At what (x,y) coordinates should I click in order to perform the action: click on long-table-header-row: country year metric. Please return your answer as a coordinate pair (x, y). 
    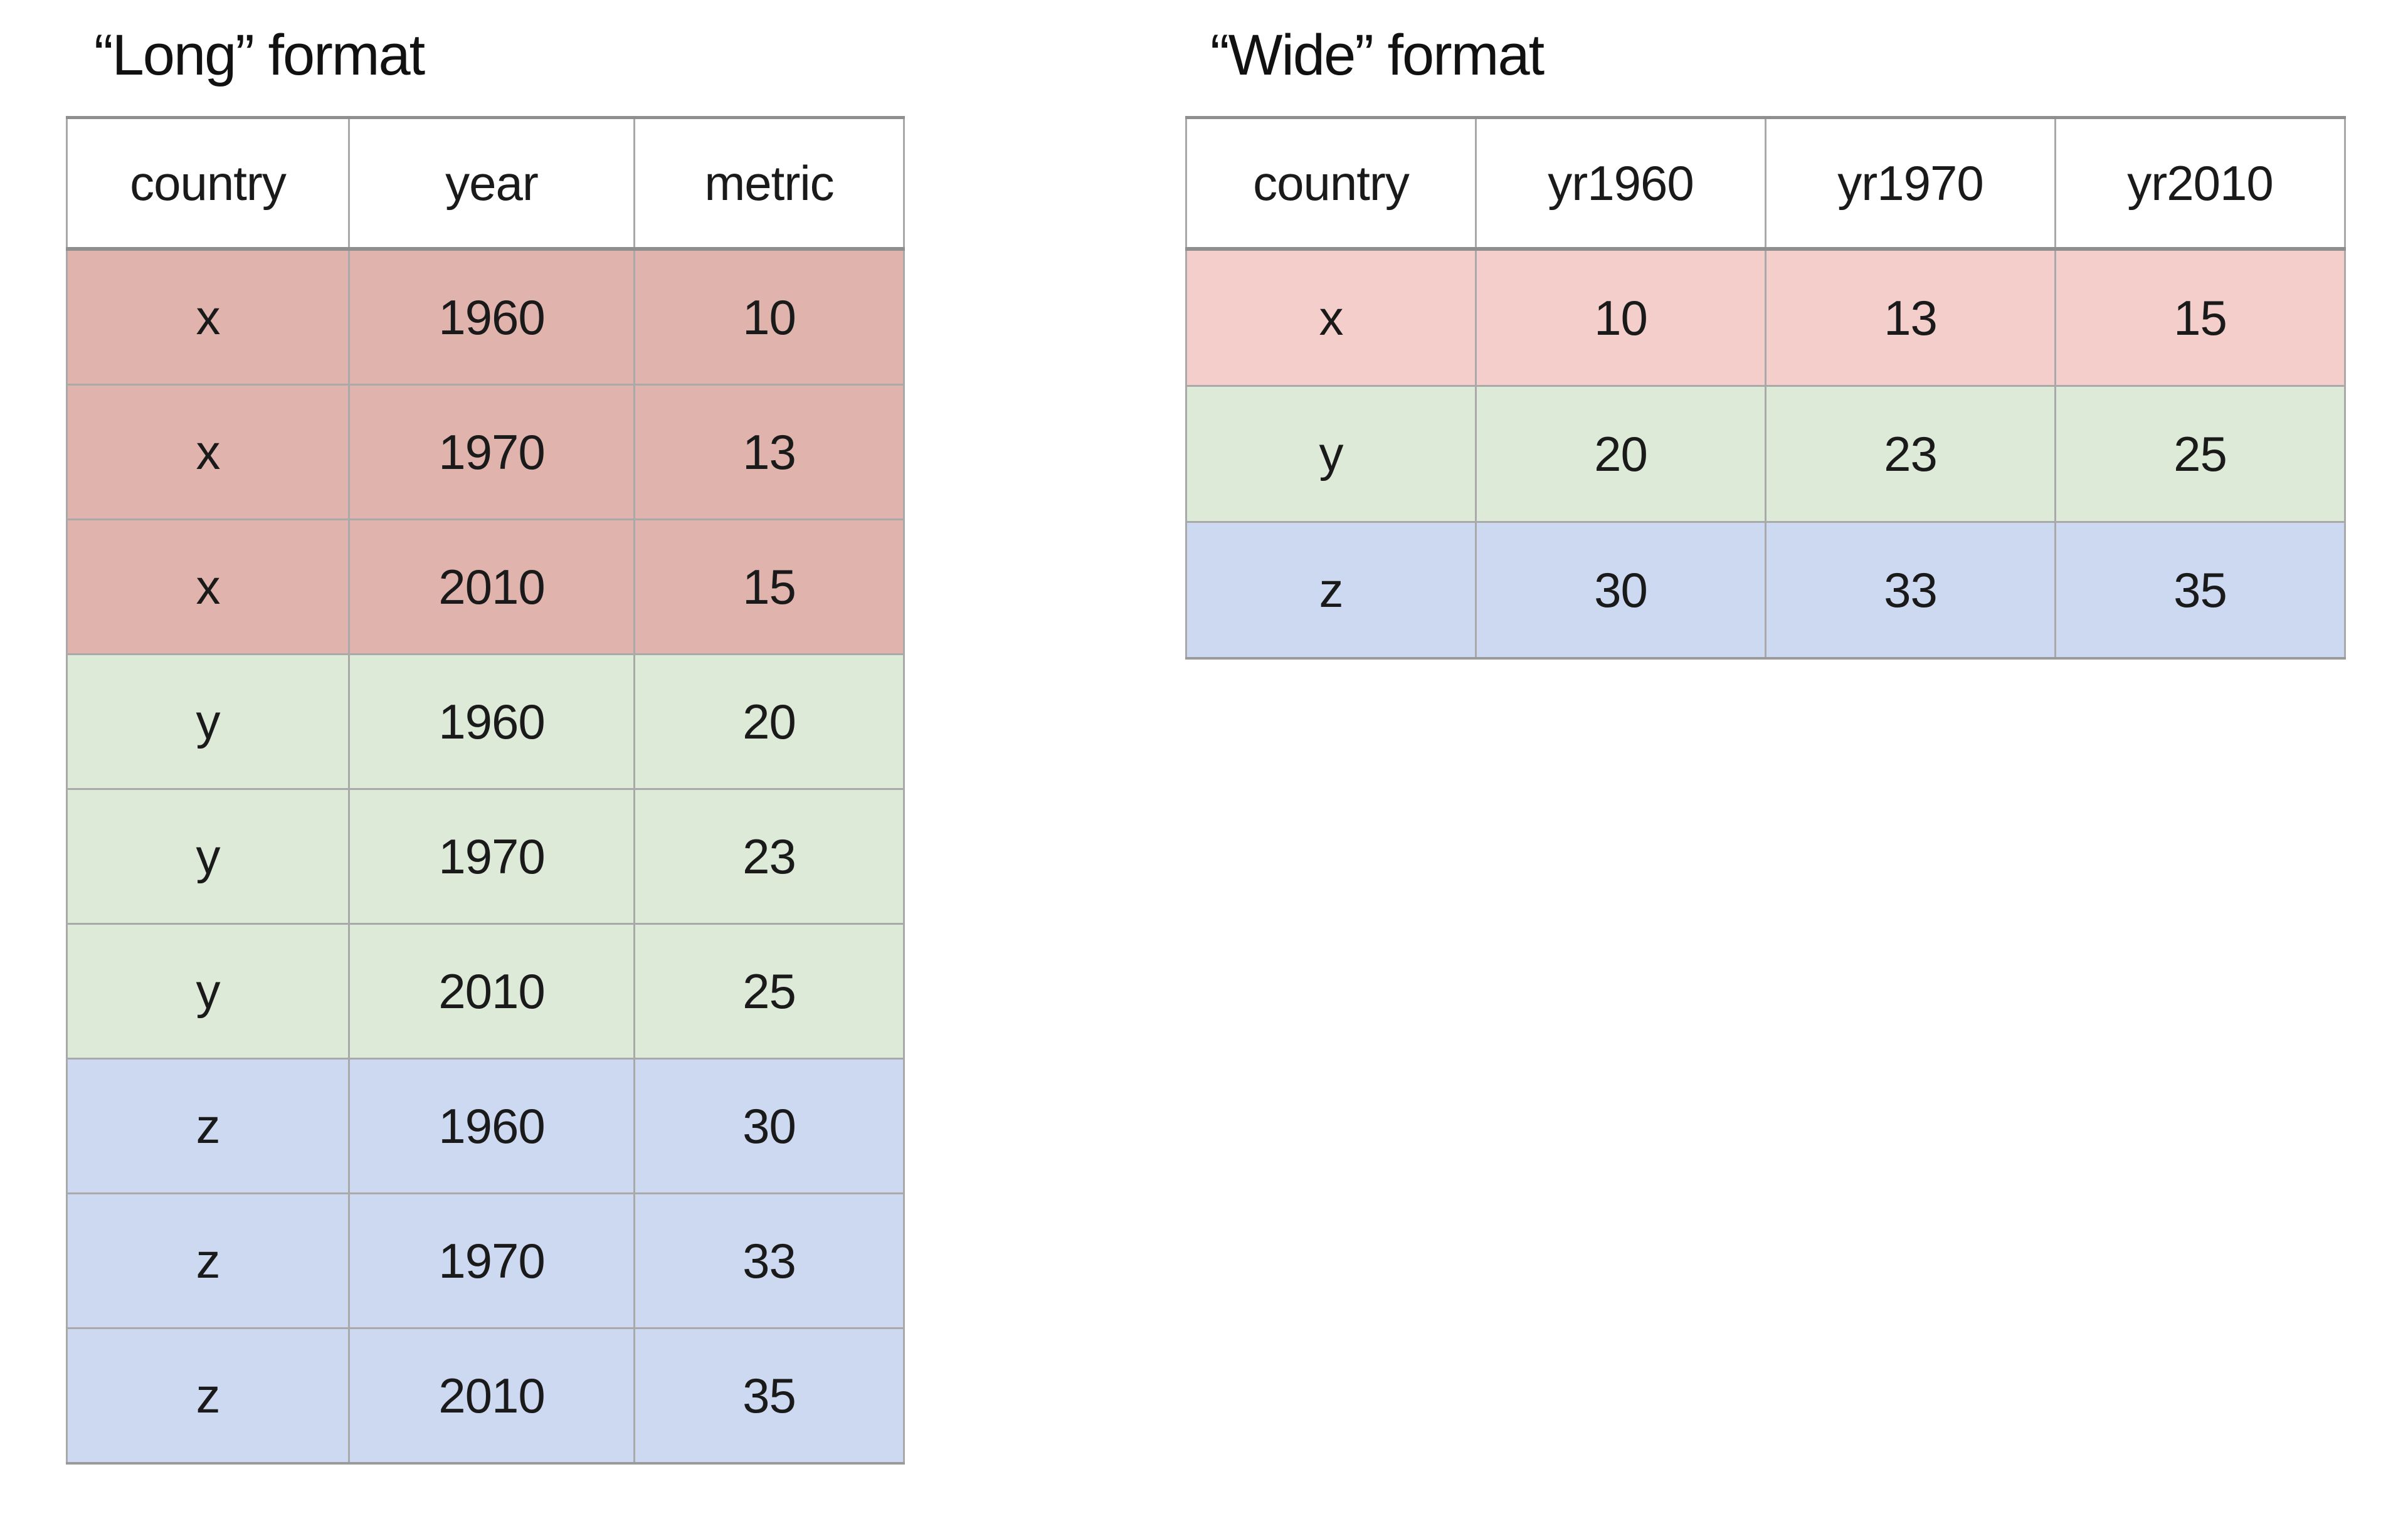
    Looking at the image, I should click on (485, 183).